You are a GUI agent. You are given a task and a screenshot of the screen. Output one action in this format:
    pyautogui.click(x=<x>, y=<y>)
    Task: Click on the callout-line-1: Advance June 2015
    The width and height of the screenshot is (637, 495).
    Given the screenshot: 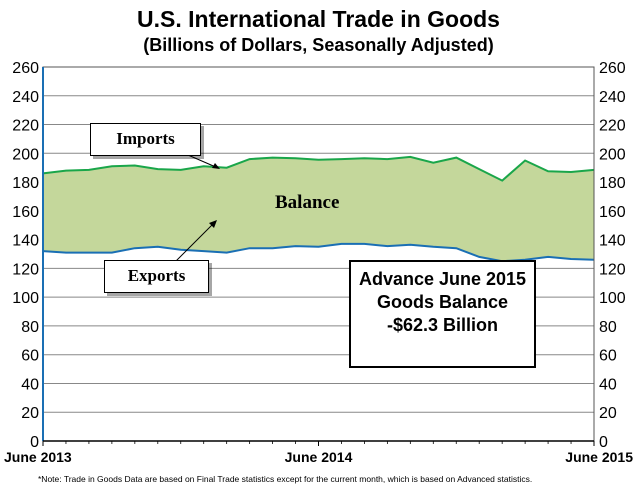 What is the action you would take?
    pyautogui.click(x=442, y=279)
    